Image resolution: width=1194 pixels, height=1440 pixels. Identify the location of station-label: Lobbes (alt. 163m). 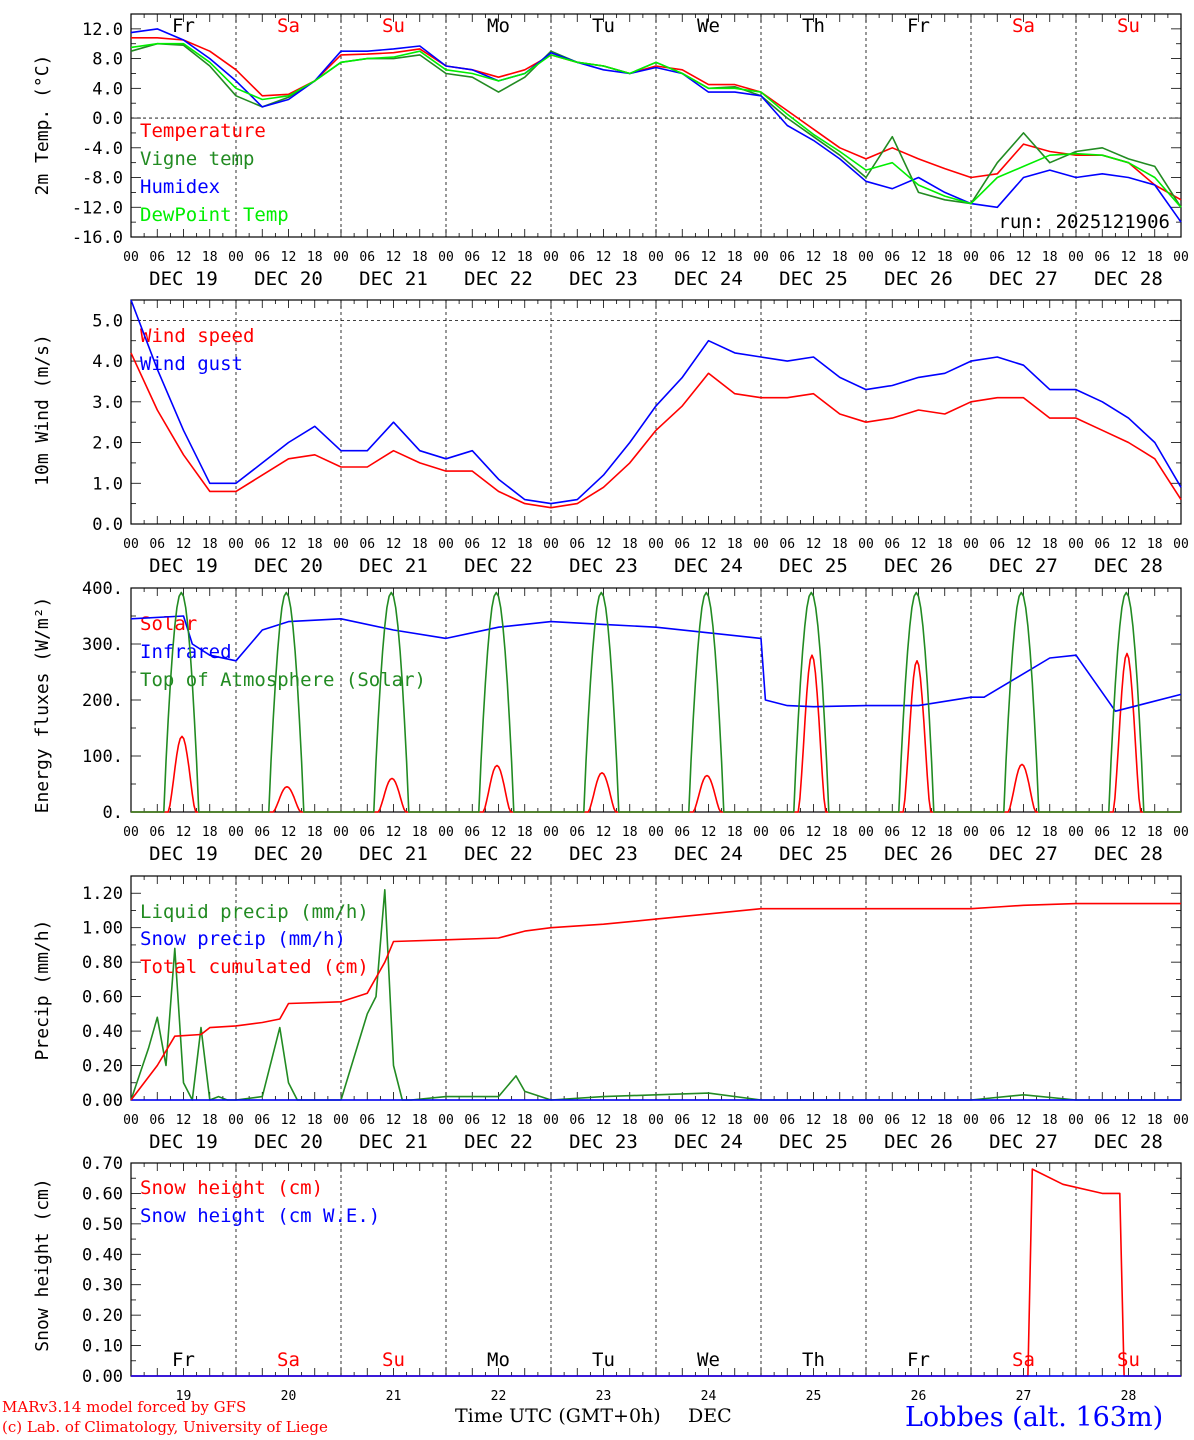
(1034, 1417).